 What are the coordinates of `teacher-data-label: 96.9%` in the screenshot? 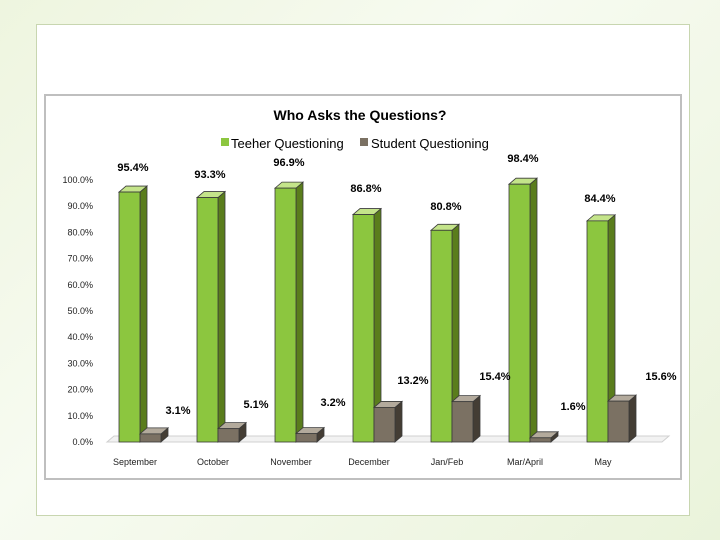 It's located at (288, 163).